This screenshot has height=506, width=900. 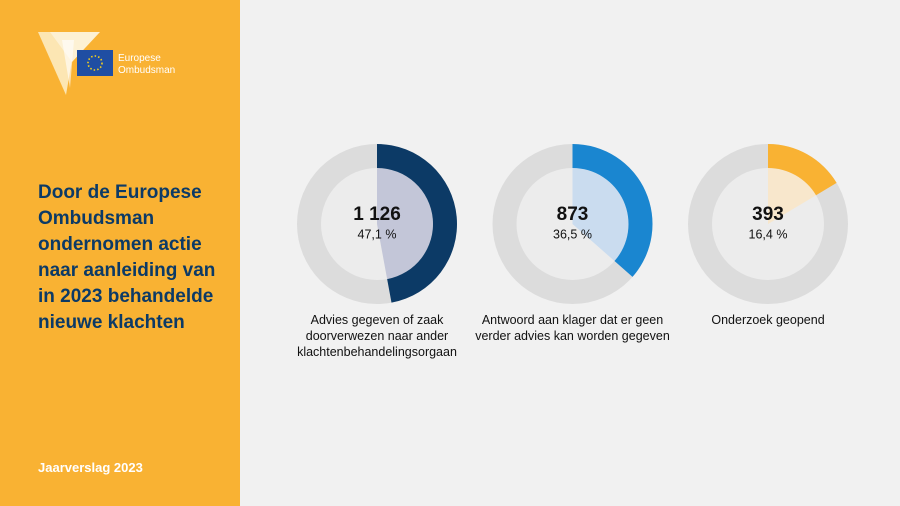 I want to click on logo, so click(x=75, y=63).